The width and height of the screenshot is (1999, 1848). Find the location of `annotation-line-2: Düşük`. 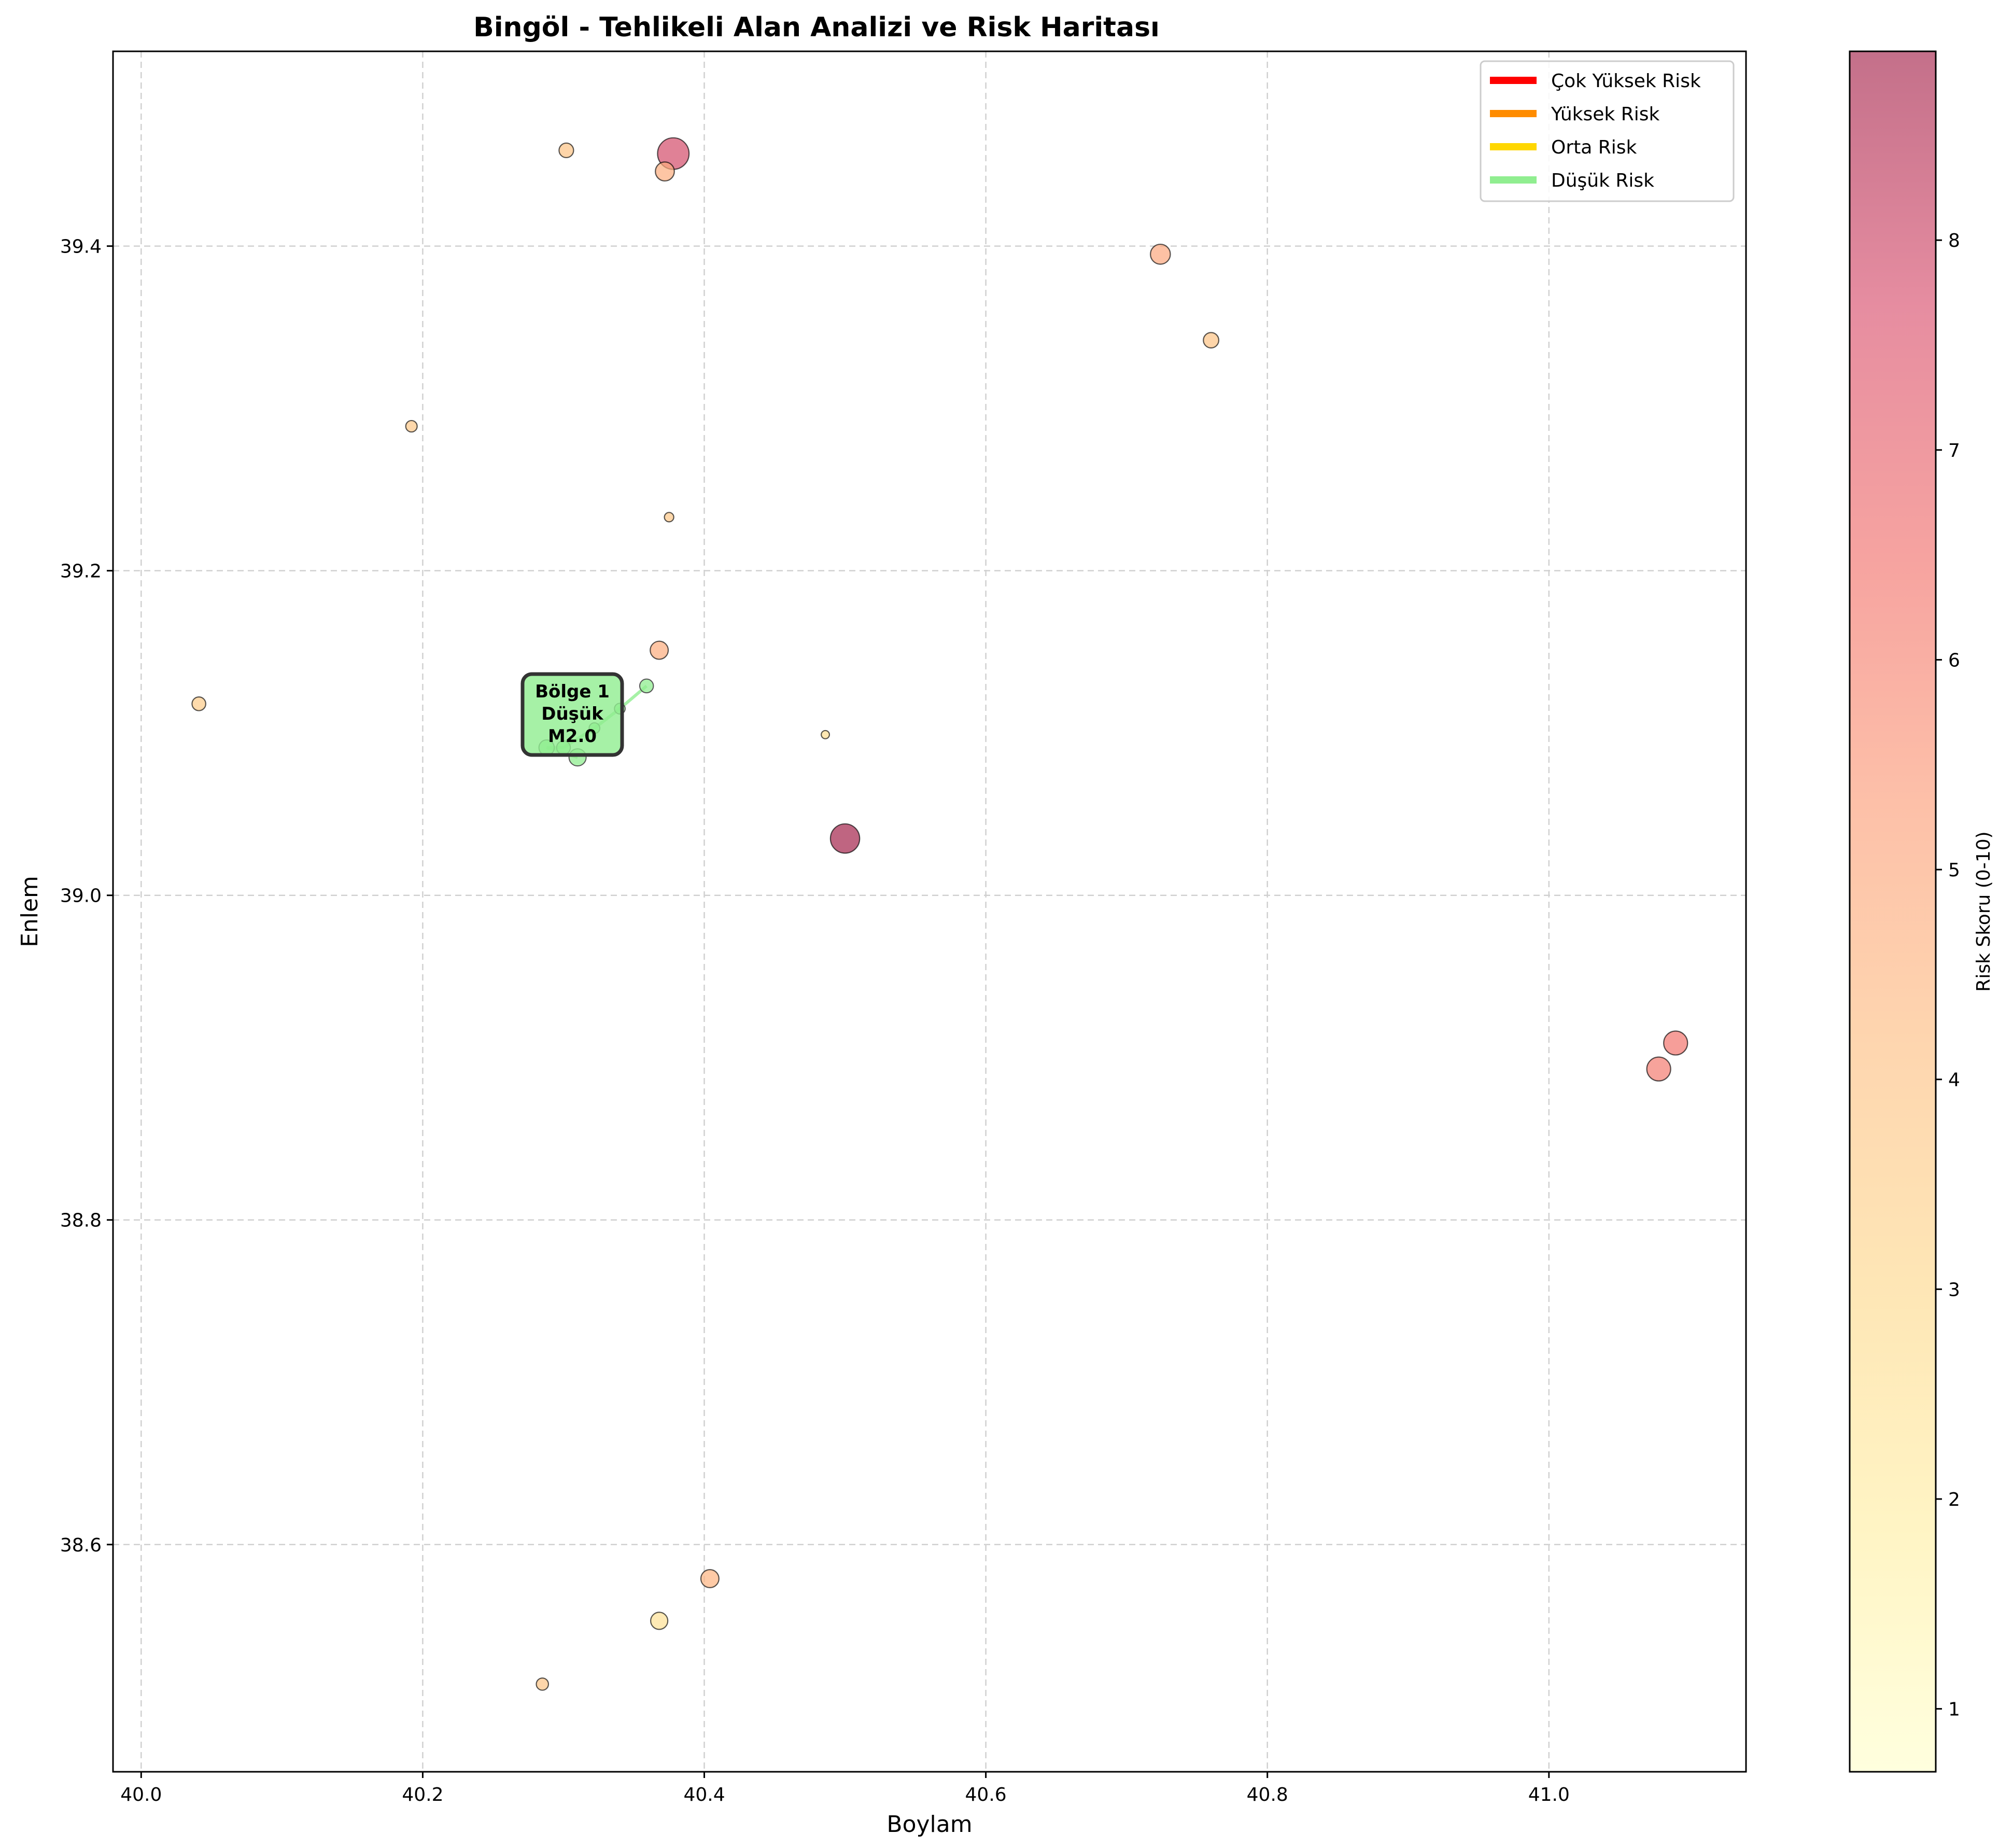

annotation-line-2: Düşük is located at coordinates (573, 714).